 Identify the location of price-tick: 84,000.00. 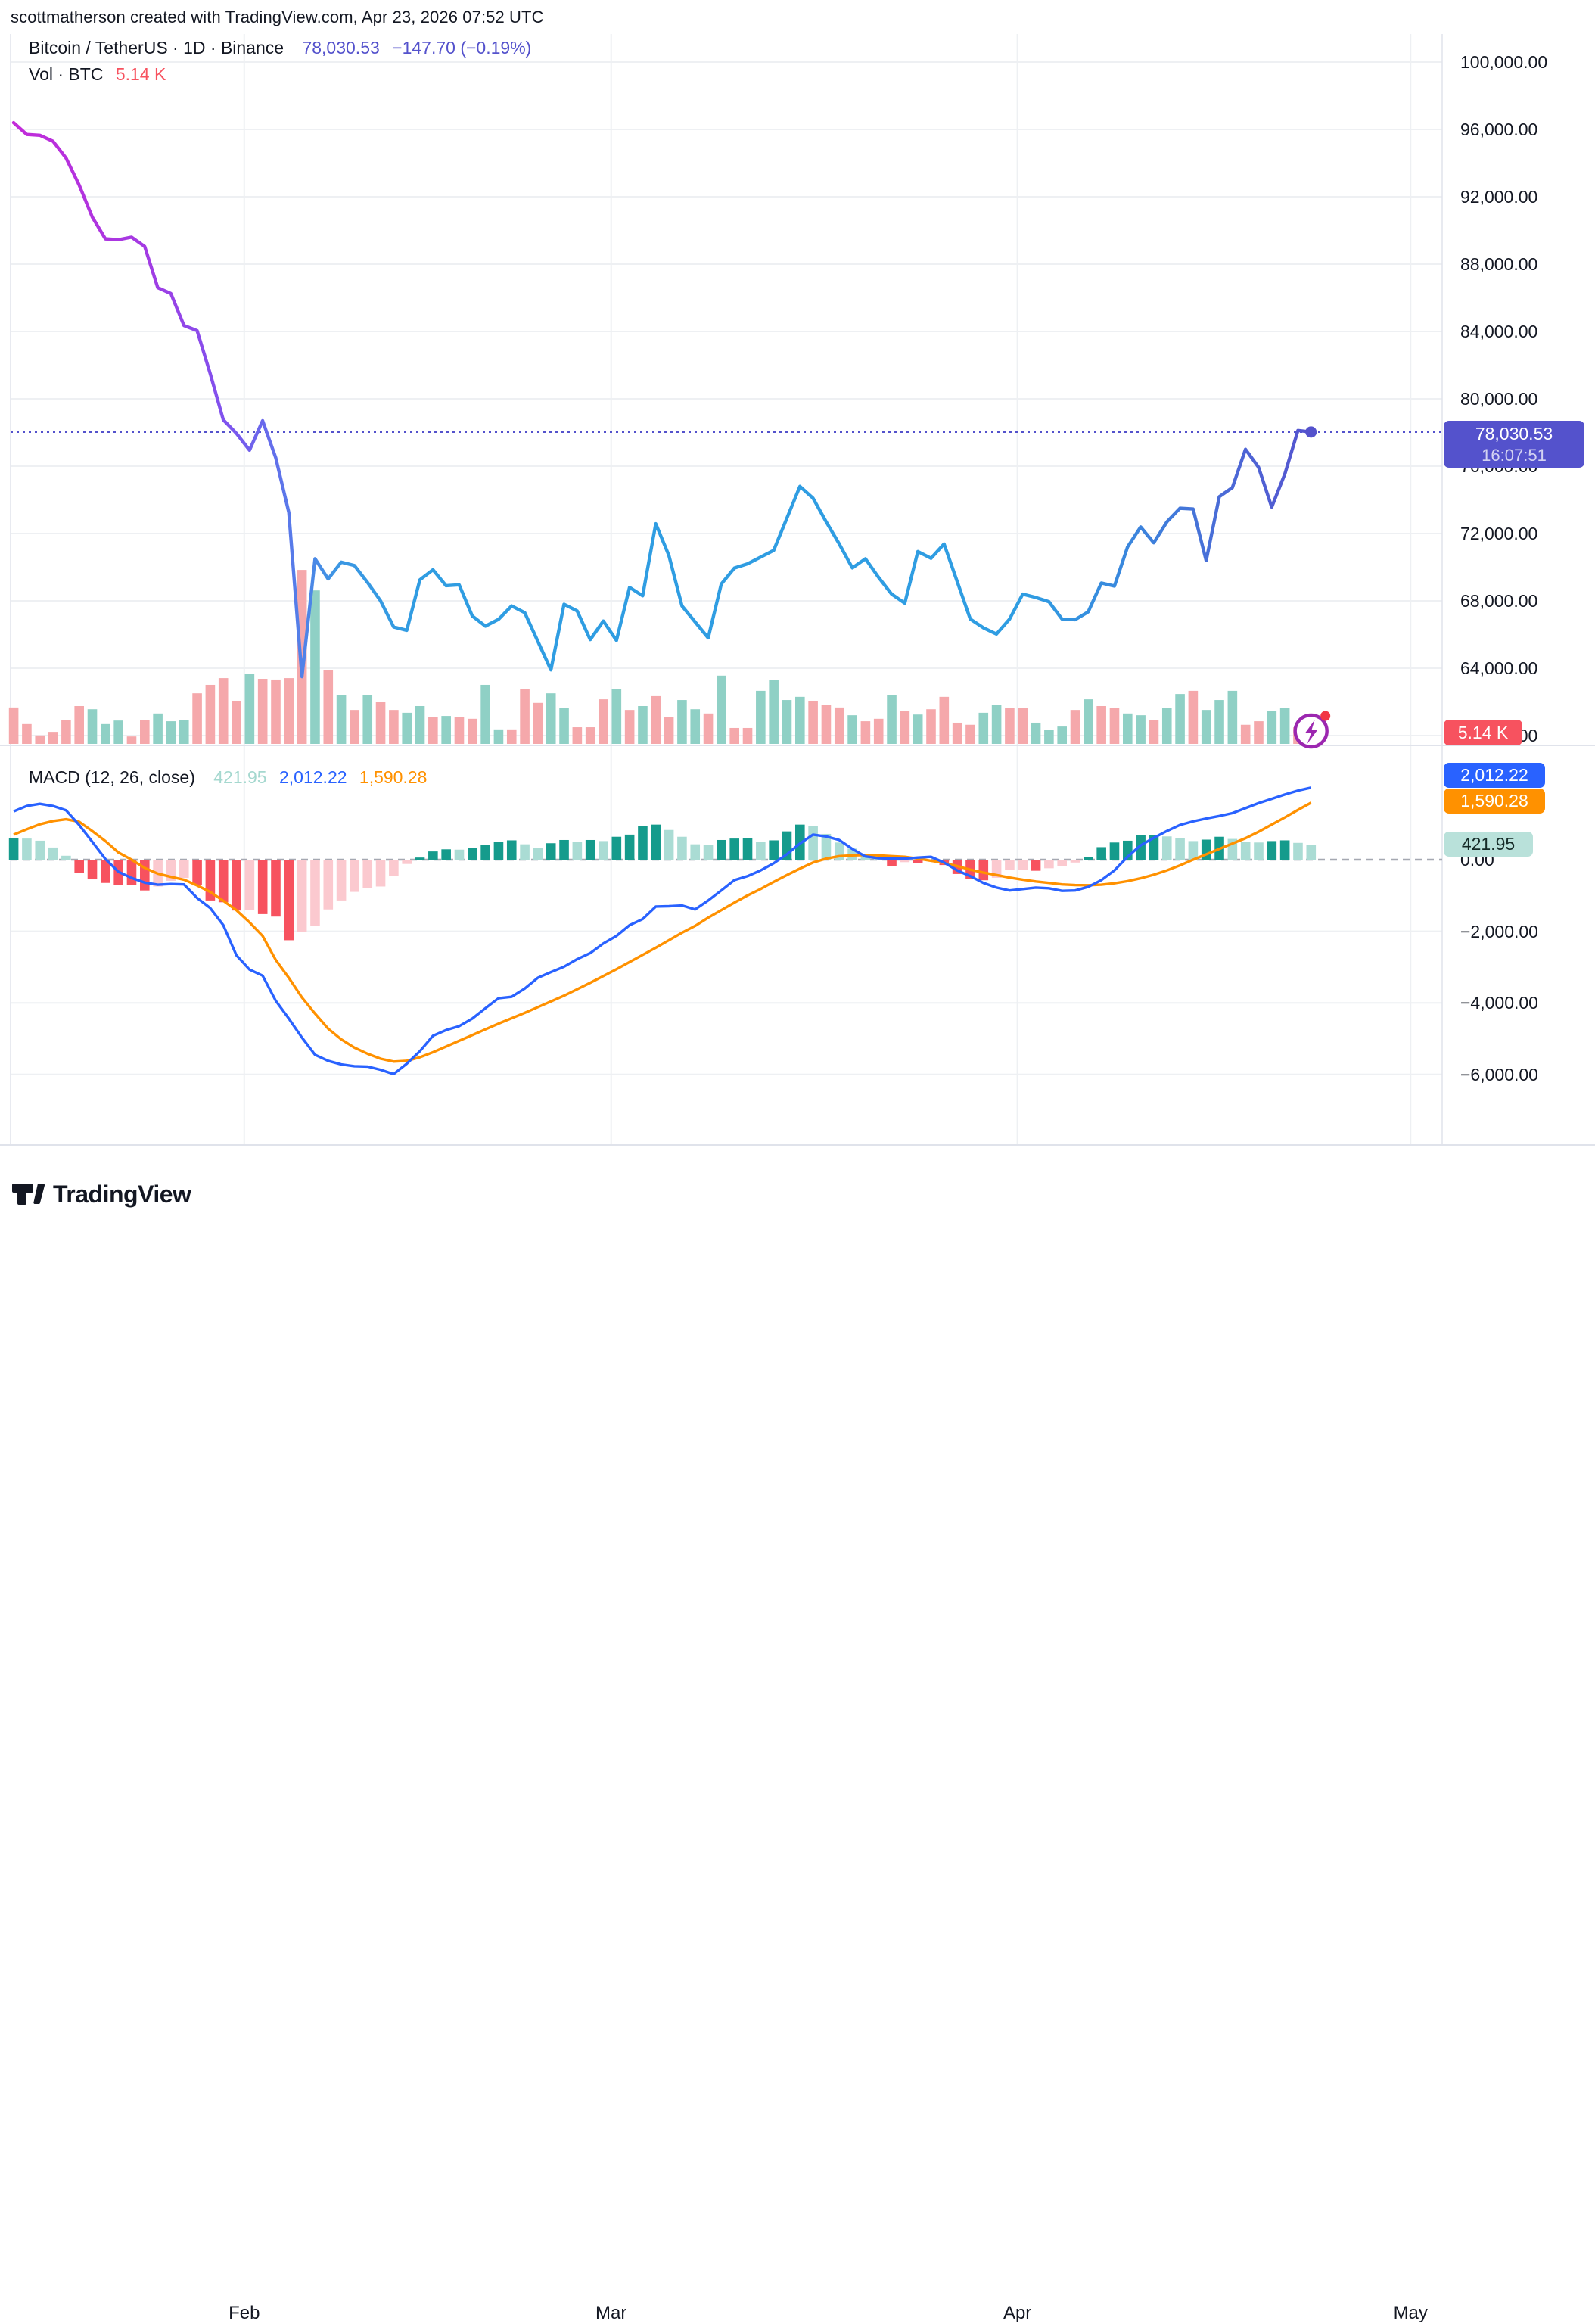
(1499, 332).